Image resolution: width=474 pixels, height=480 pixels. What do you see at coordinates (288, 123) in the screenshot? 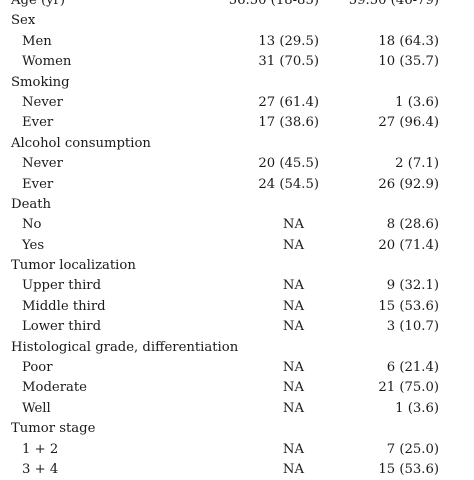
I see `cell-group-1: 17 (38.6)` at bounding box center [288, 123].